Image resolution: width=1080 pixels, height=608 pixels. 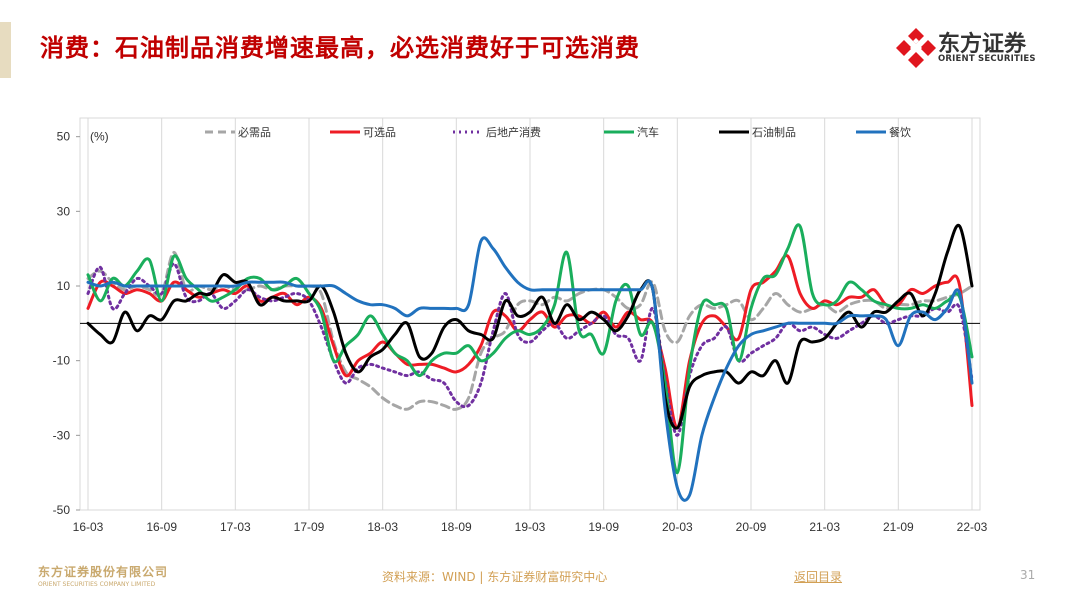 What do you see at coordinates (751, 527) in the screenshot?
I see `x-tick-label: 20-09` at bounding box center [751, 527].